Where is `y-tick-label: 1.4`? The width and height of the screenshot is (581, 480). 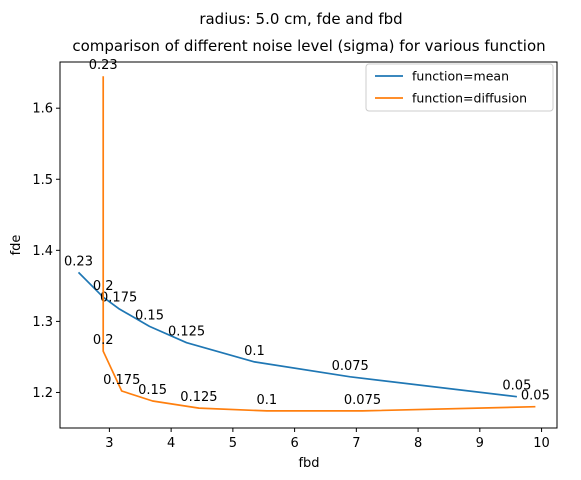 y-tick-label: 1.4 is located at coordinates (42, 251).